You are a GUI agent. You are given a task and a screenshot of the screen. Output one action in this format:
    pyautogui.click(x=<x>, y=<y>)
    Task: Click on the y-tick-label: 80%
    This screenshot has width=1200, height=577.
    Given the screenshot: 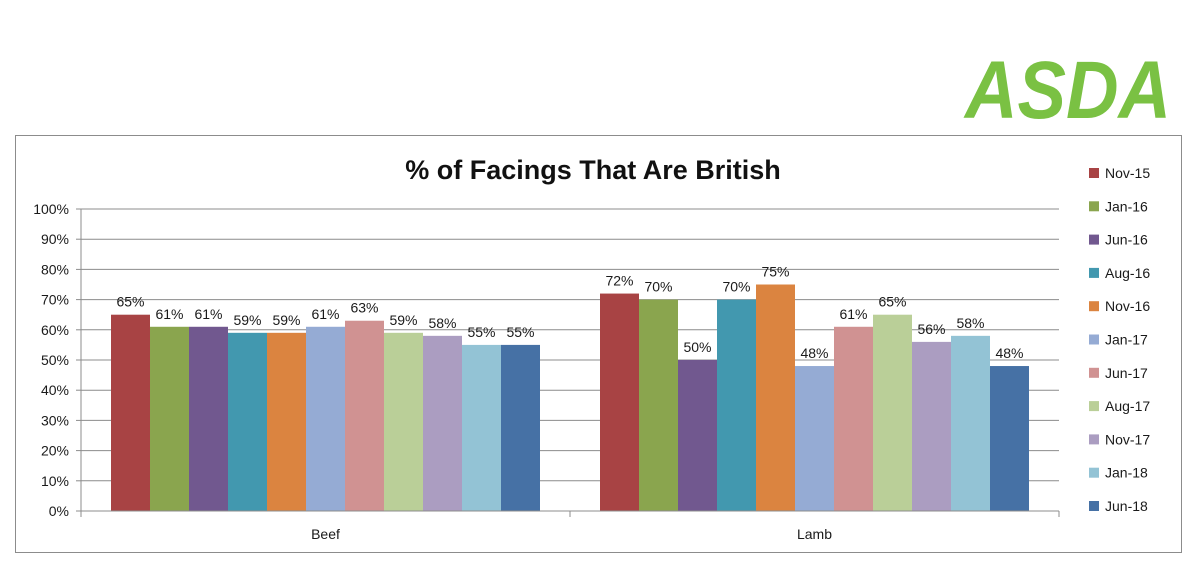 What is the action you would take?
    pyautogui.click(x=55, y=269)
    